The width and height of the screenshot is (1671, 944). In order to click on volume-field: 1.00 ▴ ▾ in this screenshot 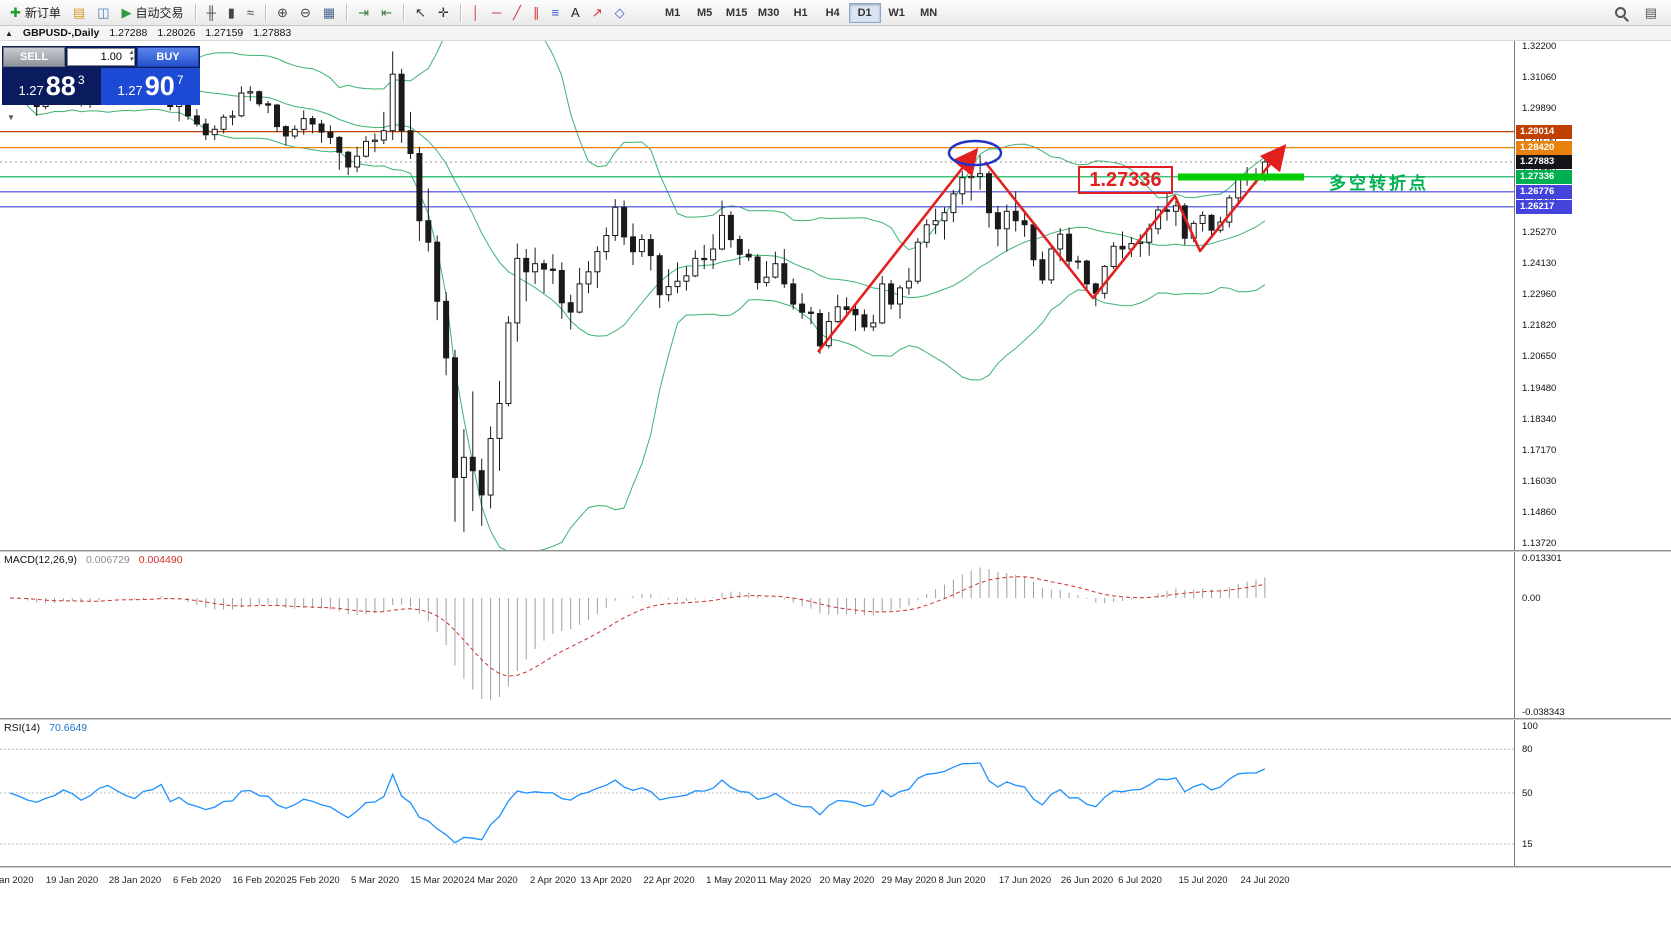, I will do `click(101, 57)`.